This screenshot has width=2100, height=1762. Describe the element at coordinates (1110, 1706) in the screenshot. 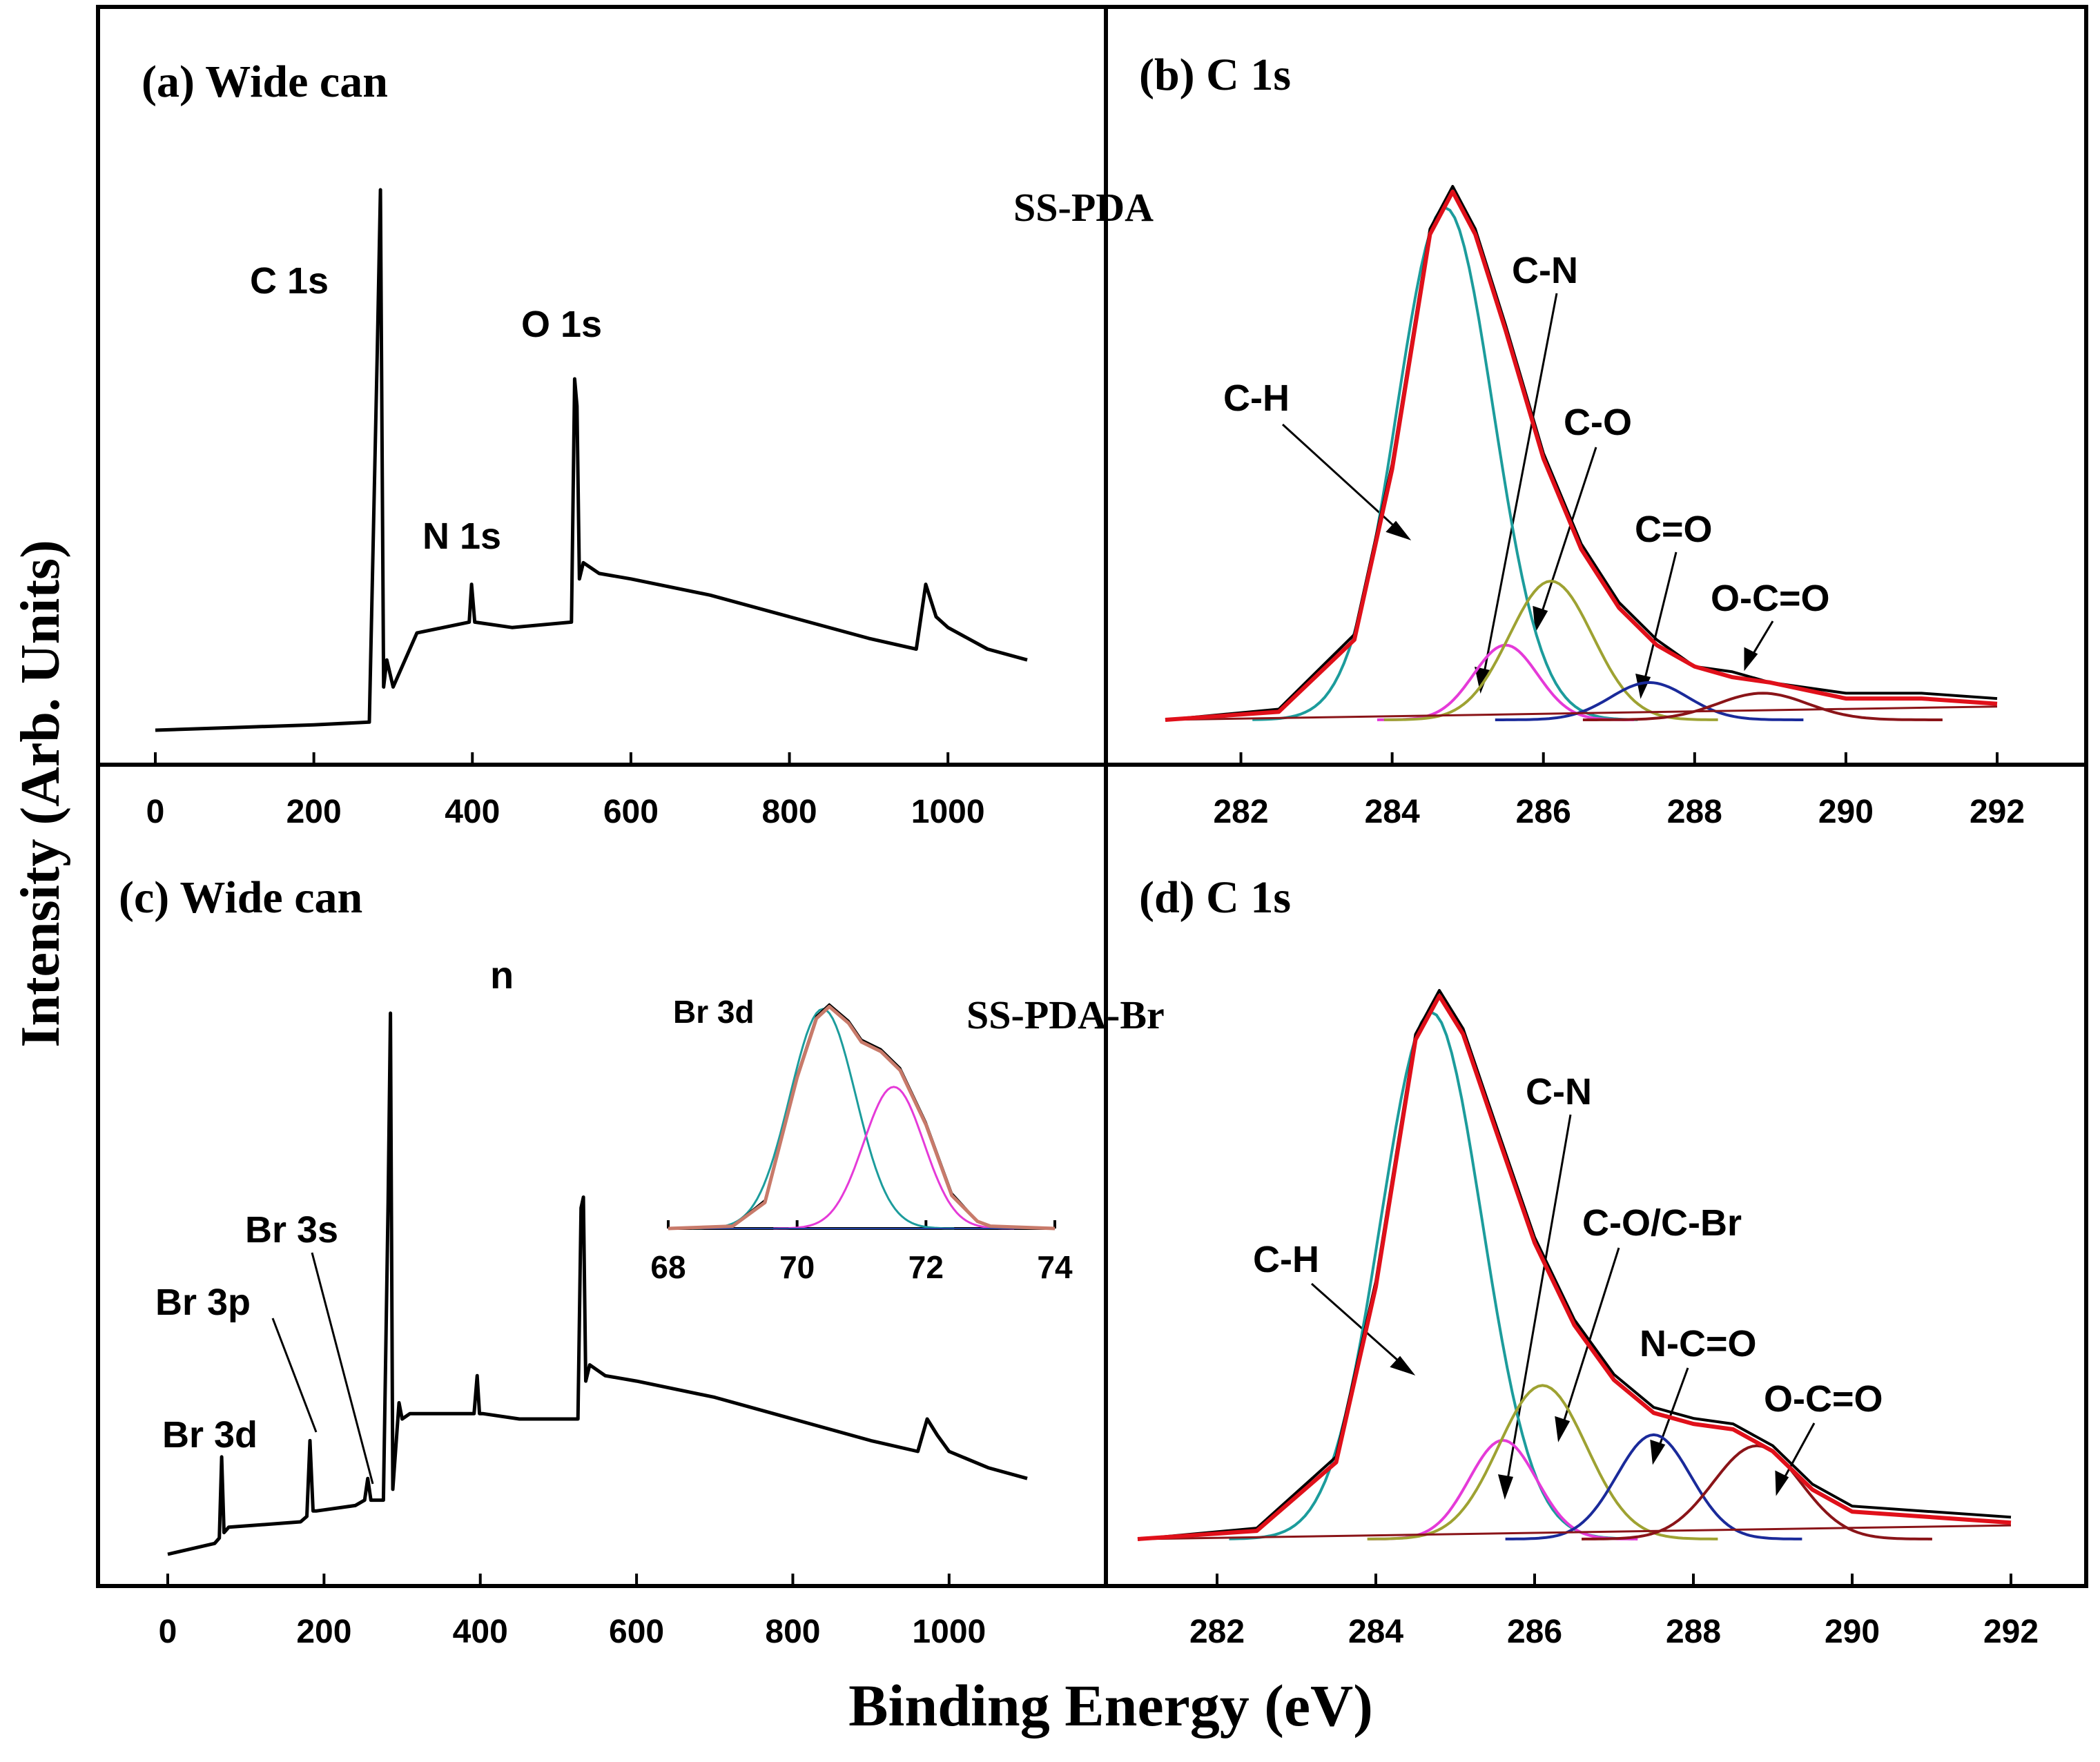

I see `x-axis-title: Binding Energy (eV)` at that location.